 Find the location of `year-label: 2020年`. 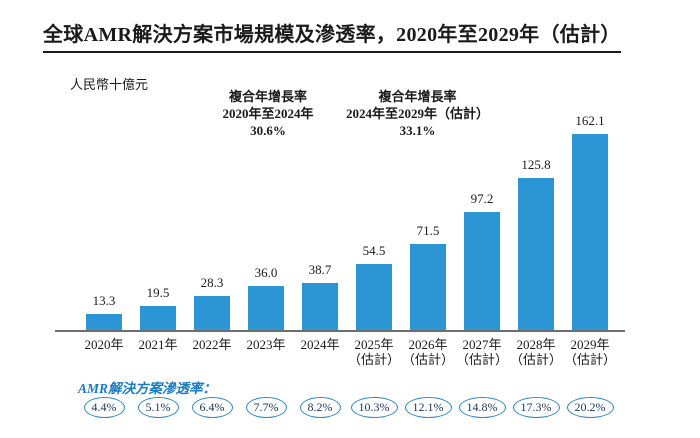

year-label: 2020年 is located at coordinates (104, 344).